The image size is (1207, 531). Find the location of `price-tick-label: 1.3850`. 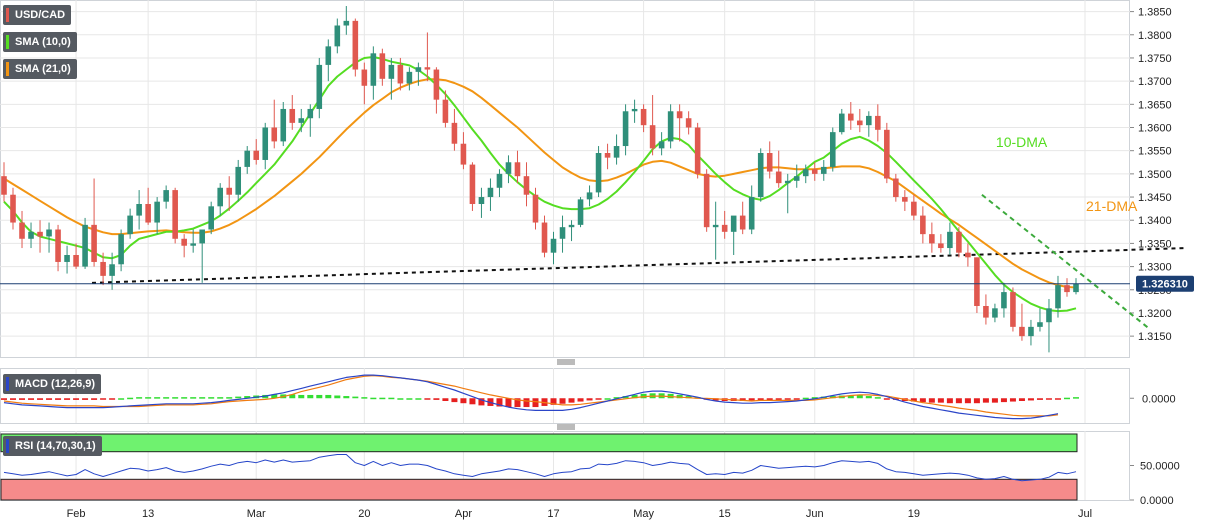

price-tick-label: 1.3850 is located at coordinates (1155, 13).